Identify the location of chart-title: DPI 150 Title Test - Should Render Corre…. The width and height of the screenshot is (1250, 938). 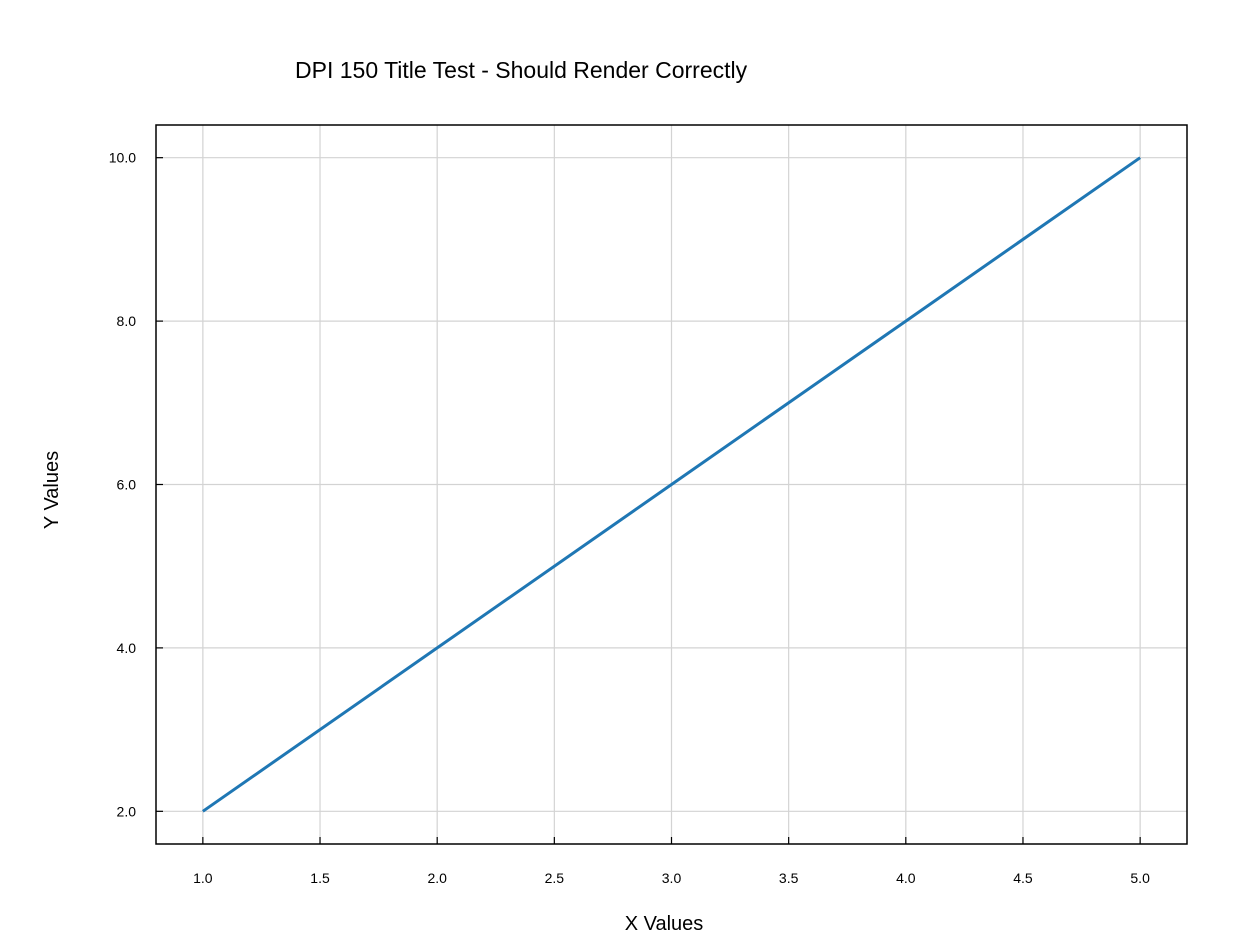
(521, 70).